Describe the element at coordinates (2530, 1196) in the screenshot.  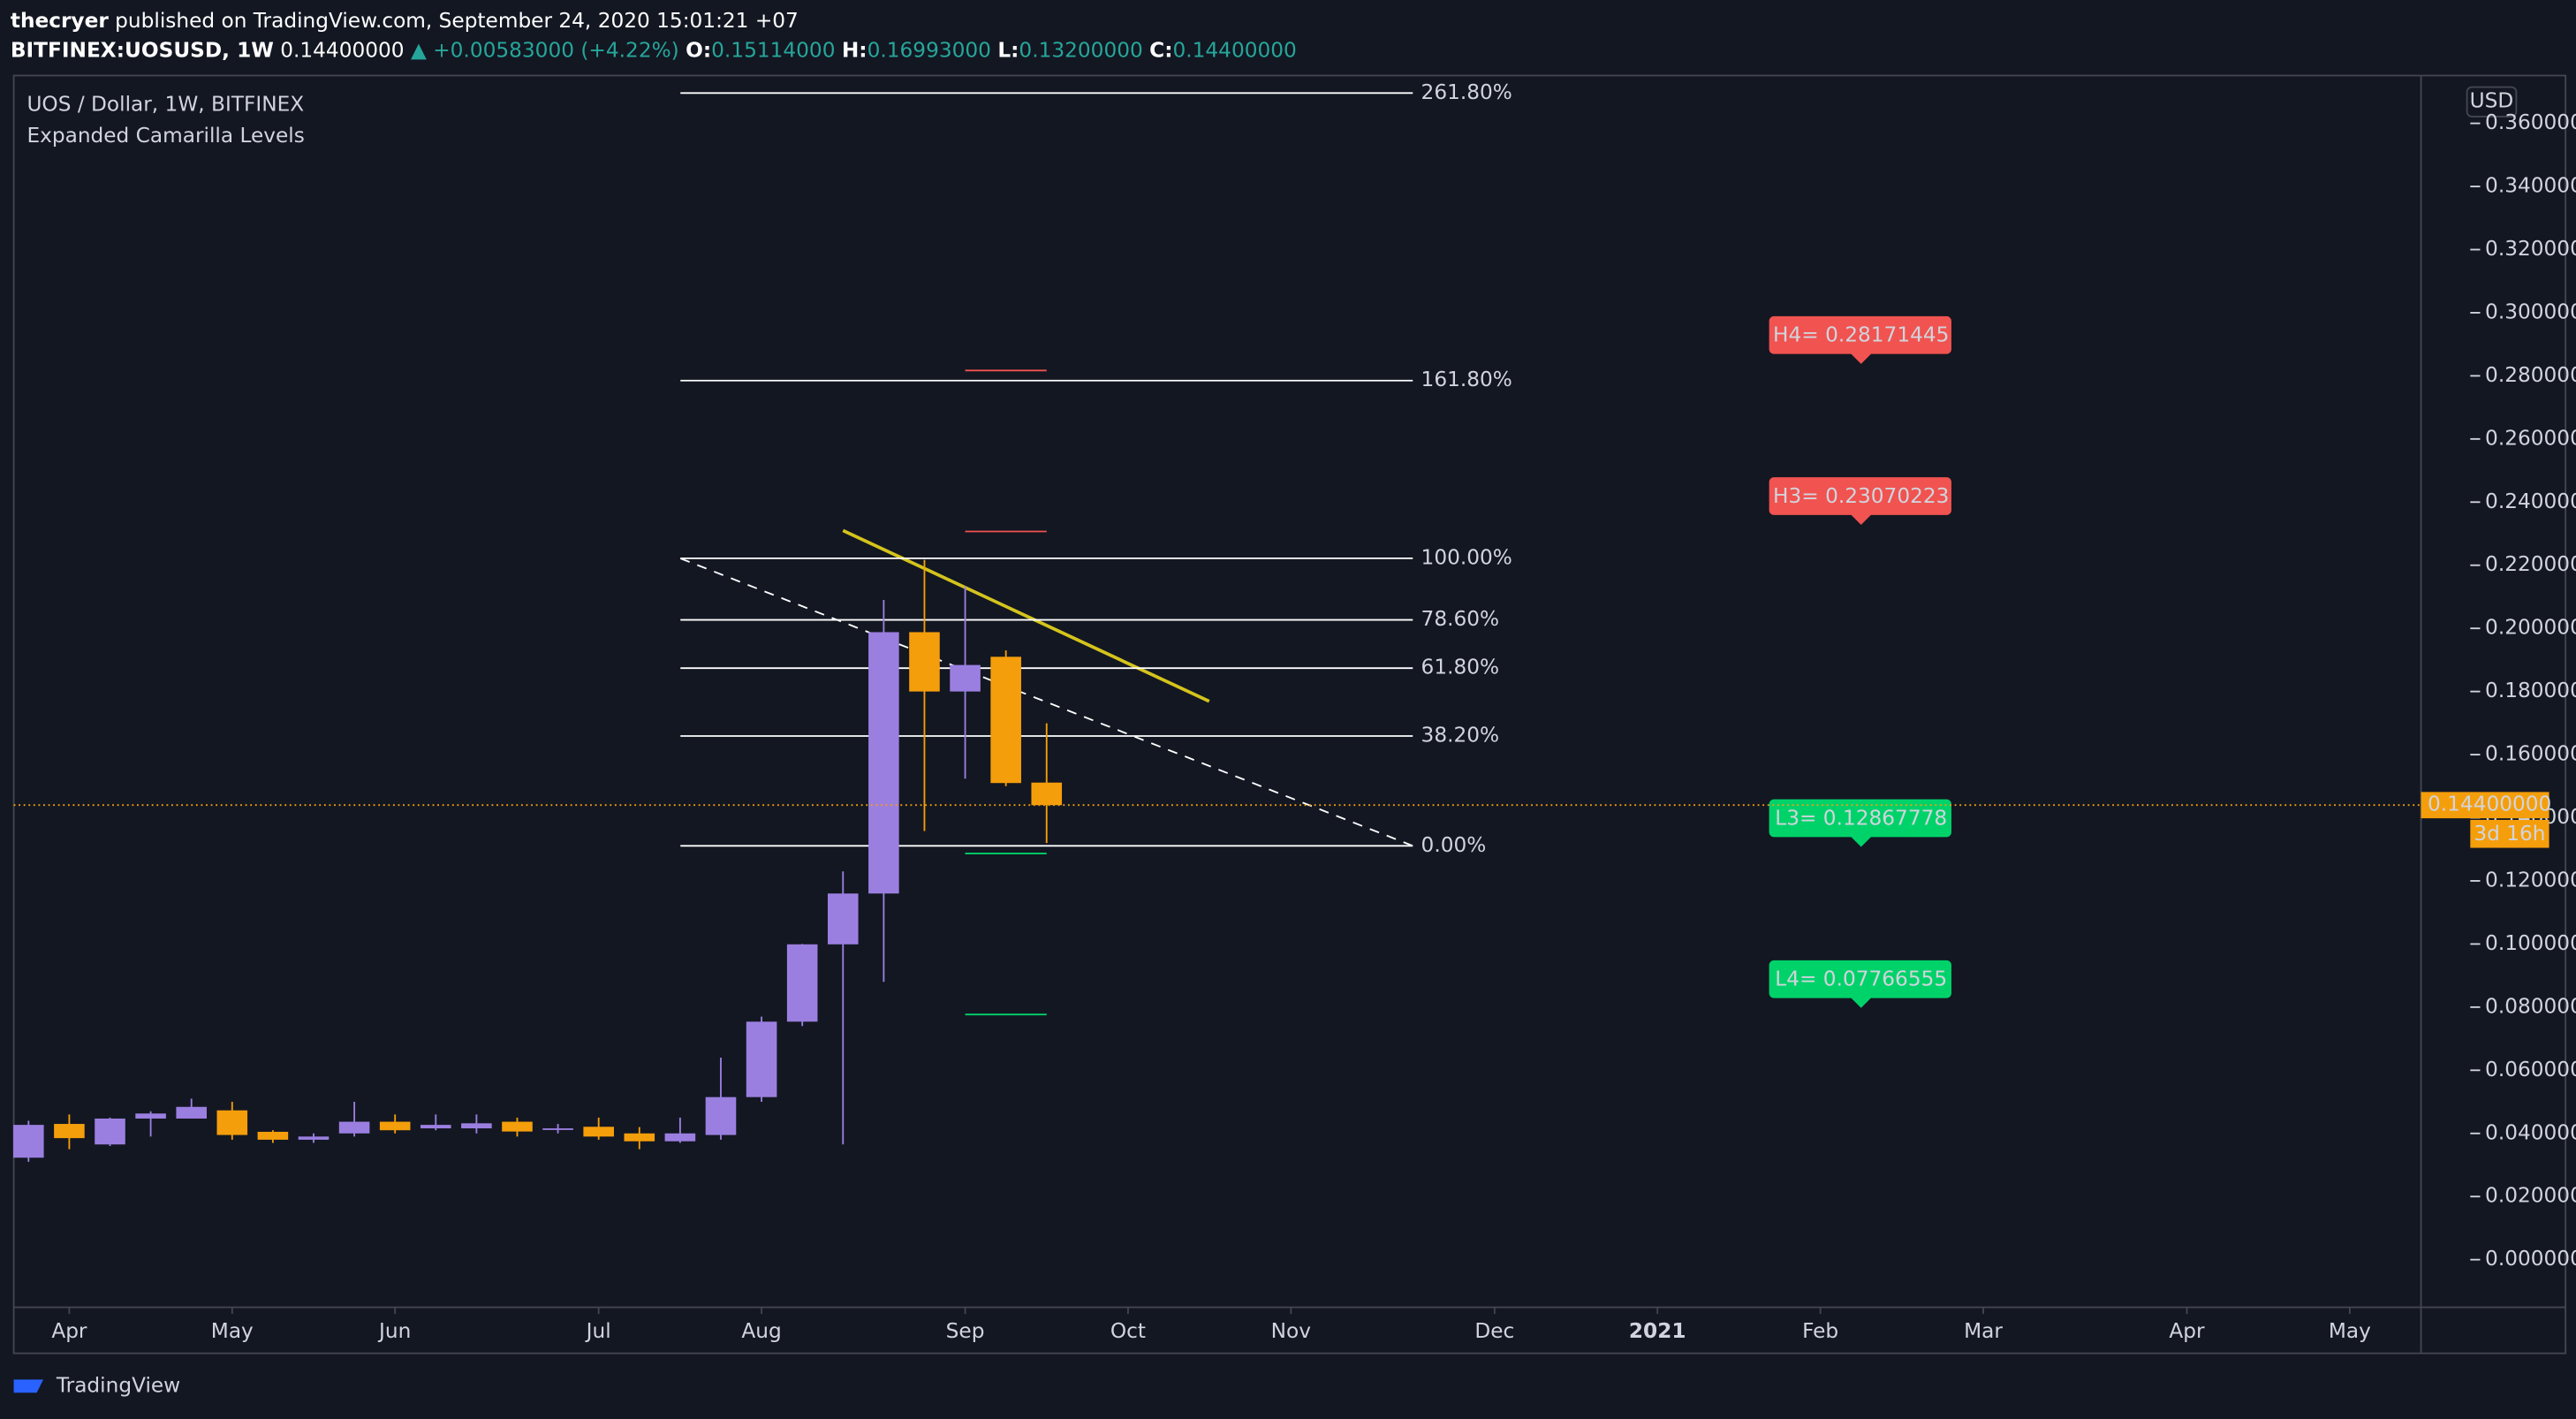
I see `y-tick-label: 0.02000000` at that location.